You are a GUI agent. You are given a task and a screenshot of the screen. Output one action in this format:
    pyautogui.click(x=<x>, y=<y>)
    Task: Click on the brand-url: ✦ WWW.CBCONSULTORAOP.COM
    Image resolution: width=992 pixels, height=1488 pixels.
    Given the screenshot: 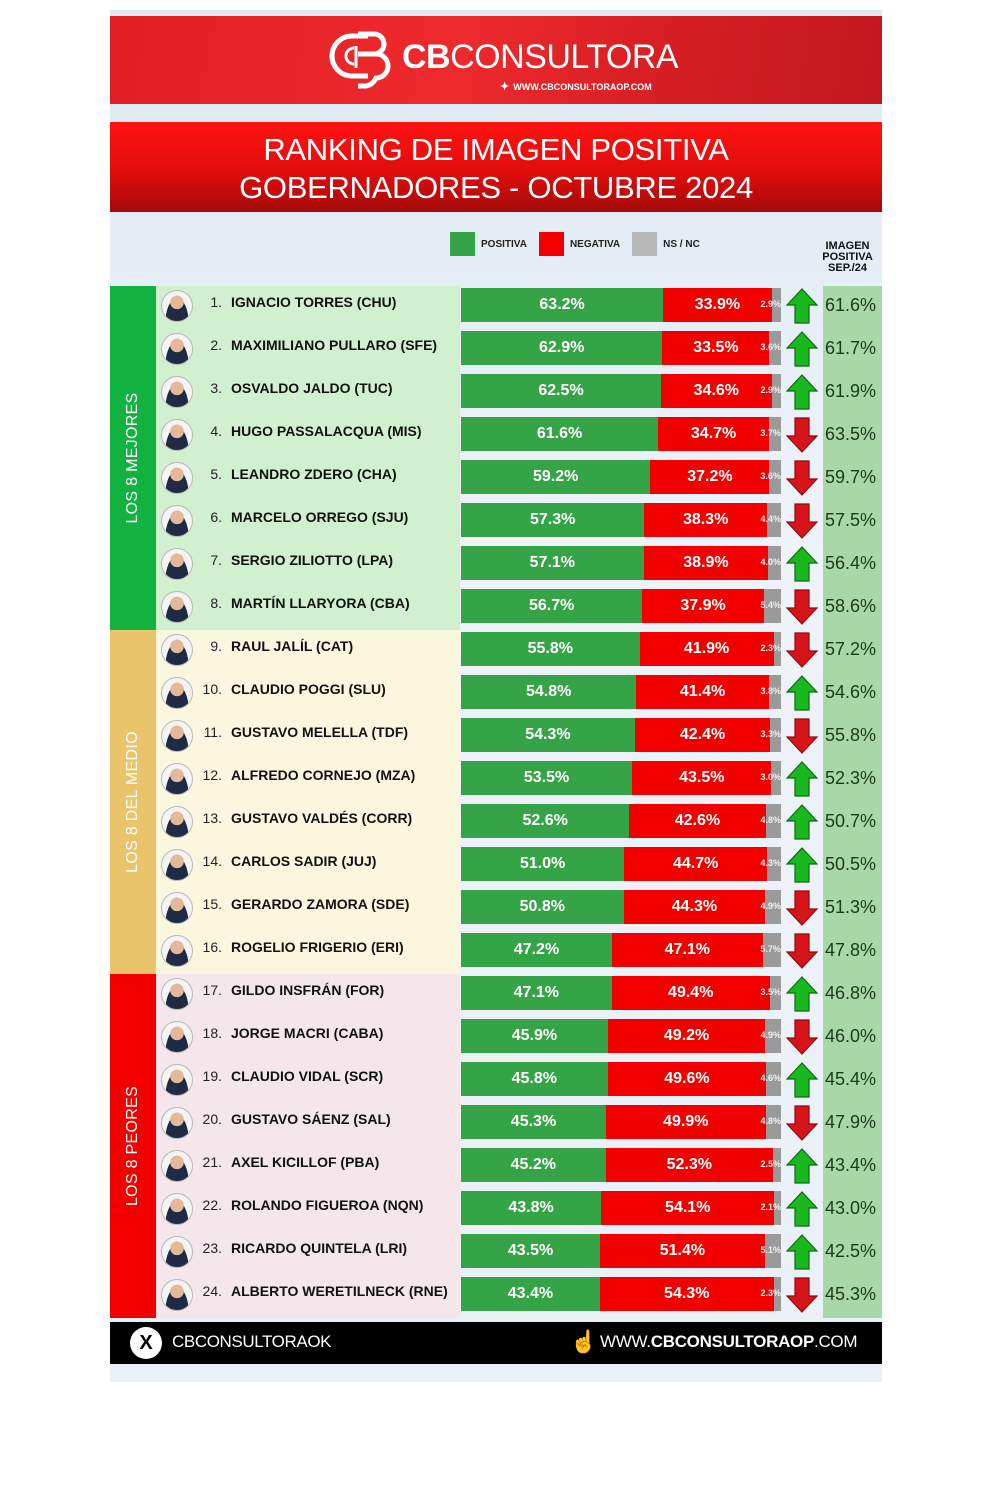 What is the action you would take?
    pyautogui.click(x=576, y=86)
    